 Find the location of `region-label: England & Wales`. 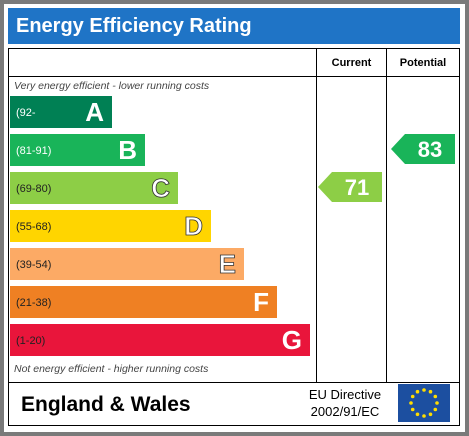

region-label: England & Wales is located at coordinates (106, 404).